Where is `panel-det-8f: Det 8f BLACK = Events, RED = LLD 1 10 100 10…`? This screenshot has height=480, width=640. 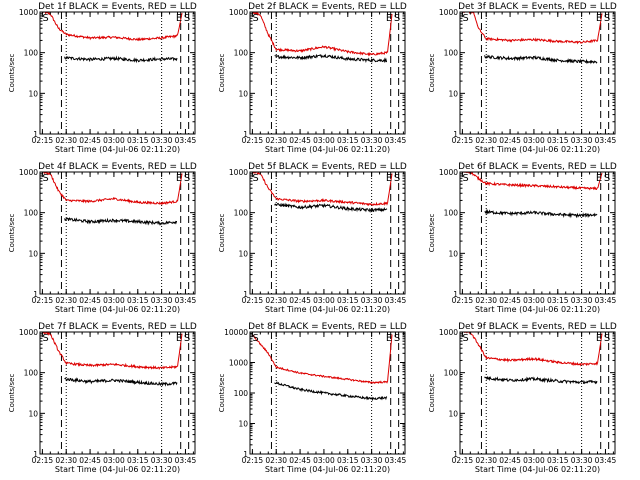
panel-det-8f: Det 8f BLACK = Events, RED = LLD 1 10 100 10… is located at coordinates (312, 398).